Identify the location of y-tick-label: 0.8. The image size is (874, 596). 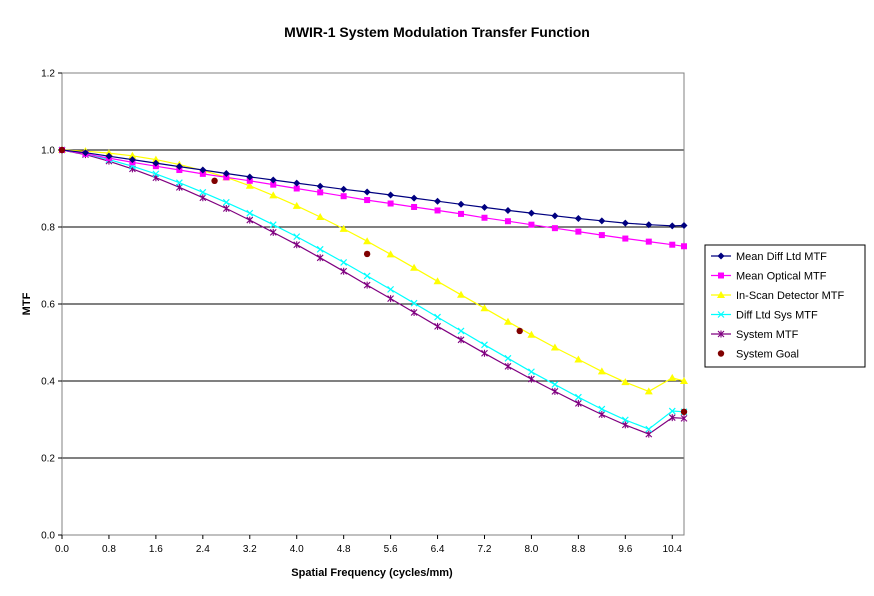
(48, 228).